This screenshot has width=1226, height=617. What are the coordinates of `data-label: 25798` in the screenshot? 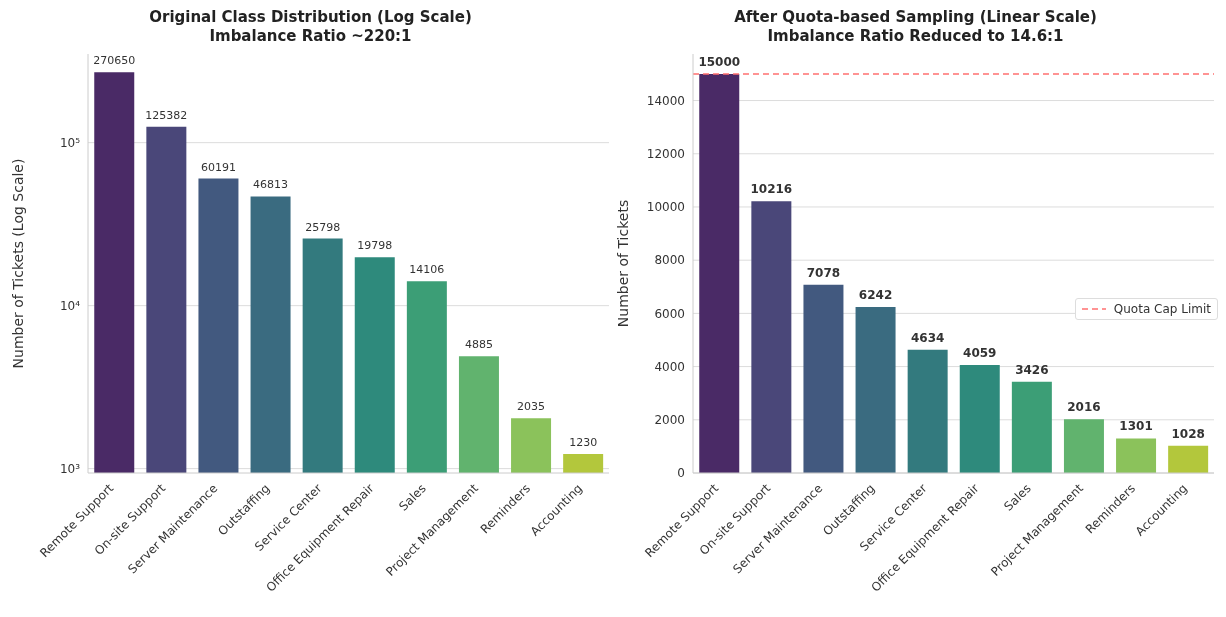 It's located at (323, 227).